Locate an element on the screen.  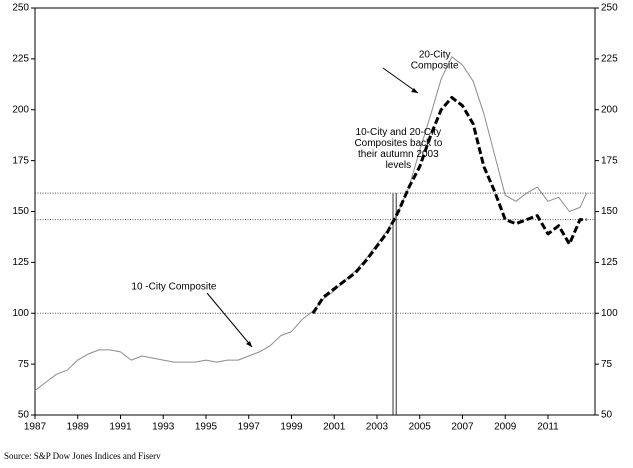
x-tick-label: 1999 is located at coordinates (291, 427).